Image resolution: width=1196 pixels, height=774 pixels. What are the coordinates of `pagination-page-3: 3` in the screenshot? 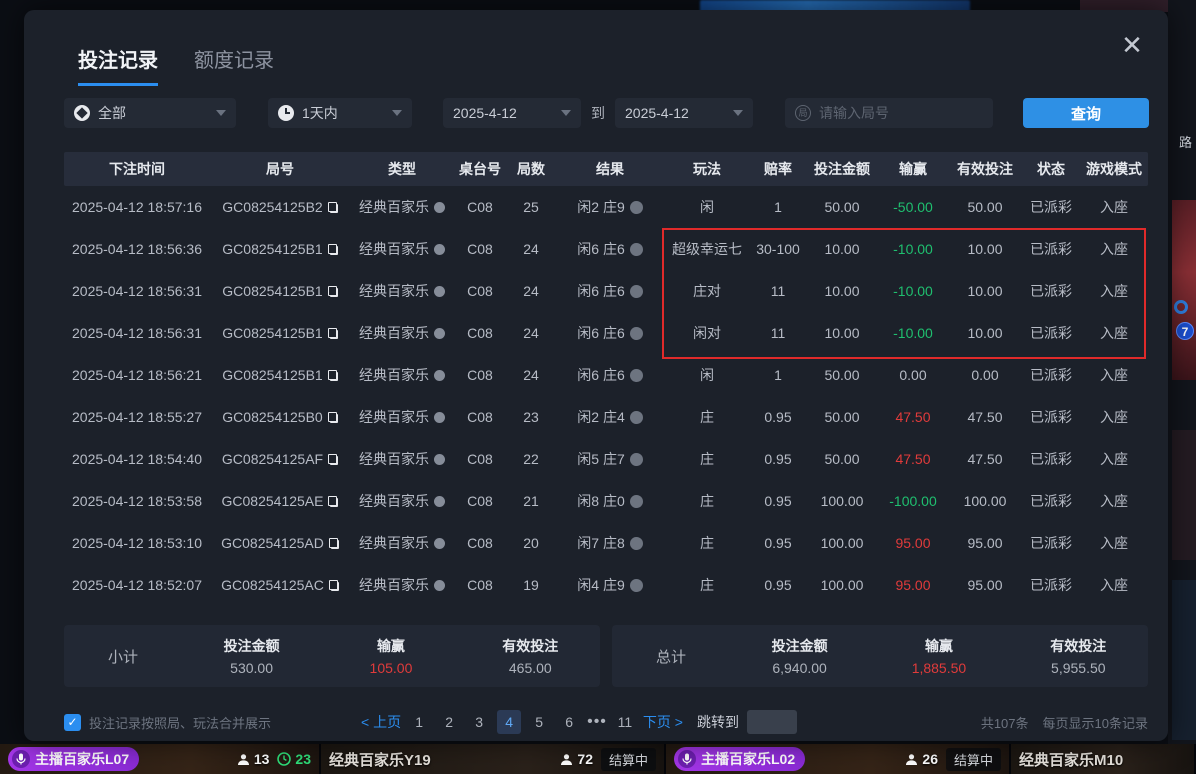 It's located at (479, 722).